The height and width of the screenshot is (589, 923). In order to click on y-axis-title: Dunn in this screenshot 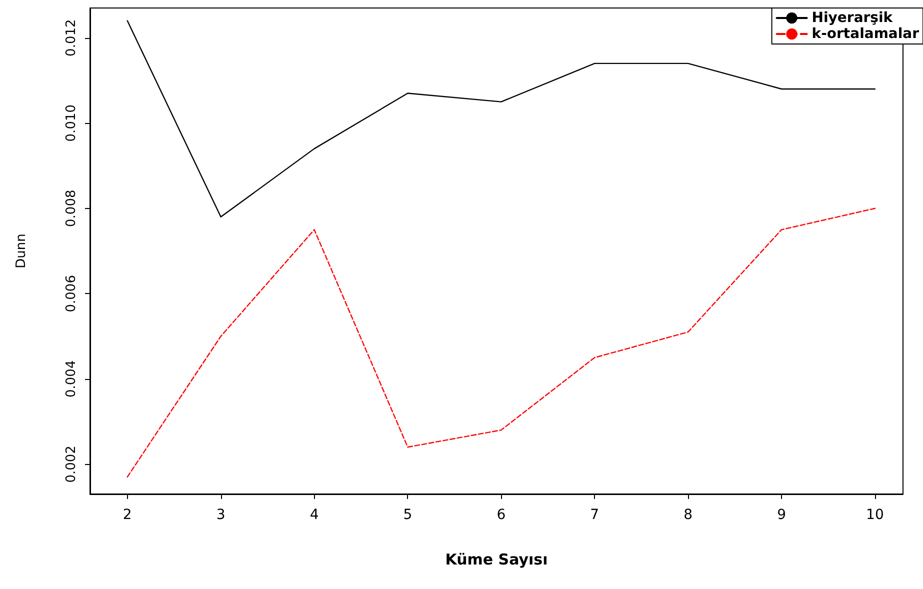, I will do `click(21, 251)`.